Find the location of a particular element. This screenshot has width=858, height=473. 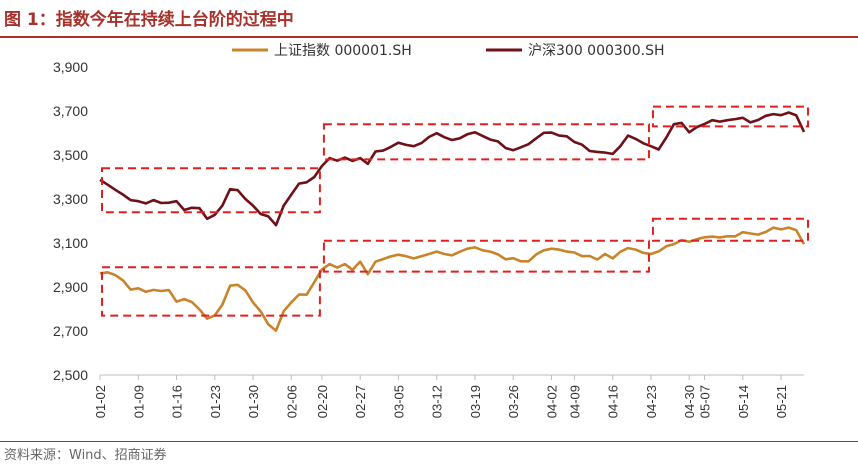

x-tick-label: 05-21 is located at coordinates (781, 401).